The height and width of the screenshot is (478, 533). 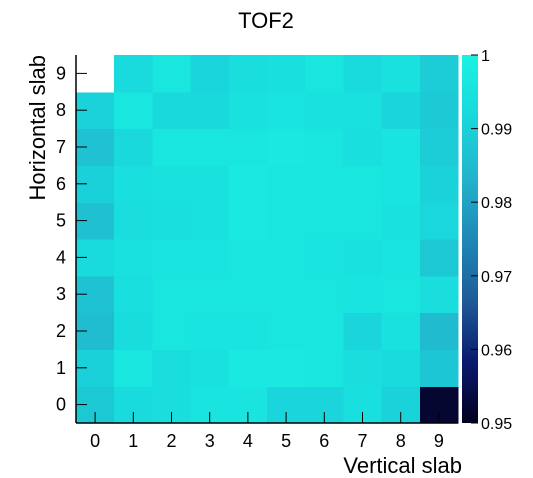 I want to click on y-axis-title: Horizontal slab, so click(x=37, y=128).